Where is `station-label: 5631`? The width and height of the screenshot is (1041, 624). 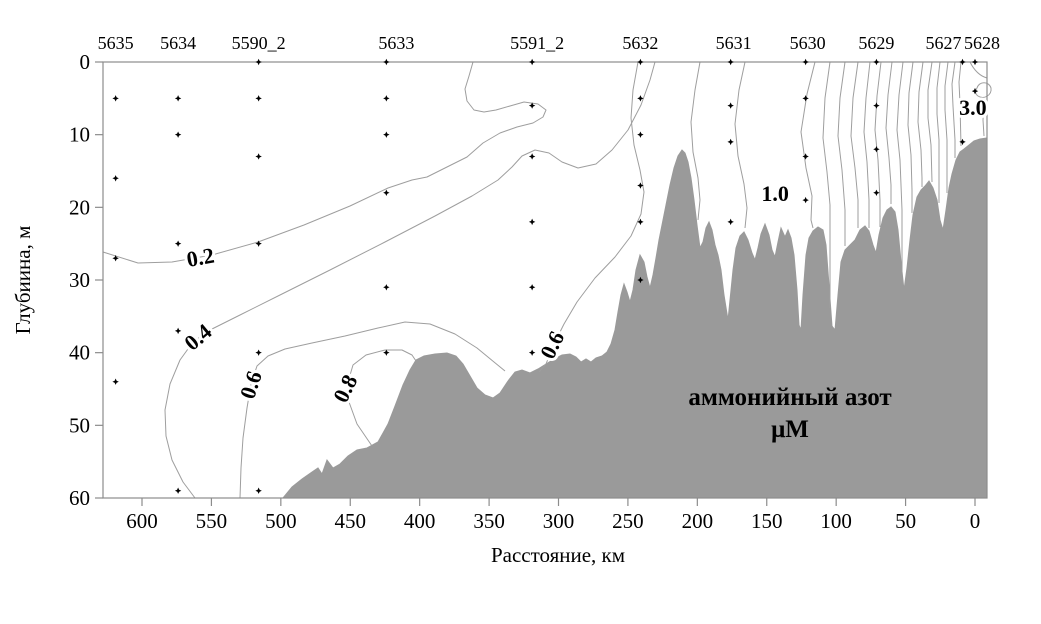
station-label: 5631 is located at coordinates (734, 43).